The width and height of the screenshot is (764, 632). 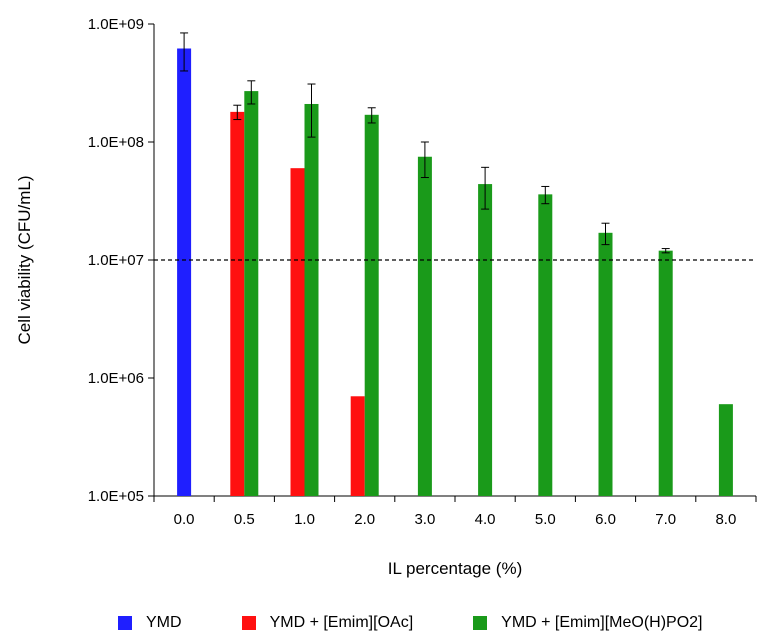 I want to click on legend-item-ymd: YMD, so click(x=150, y=623).